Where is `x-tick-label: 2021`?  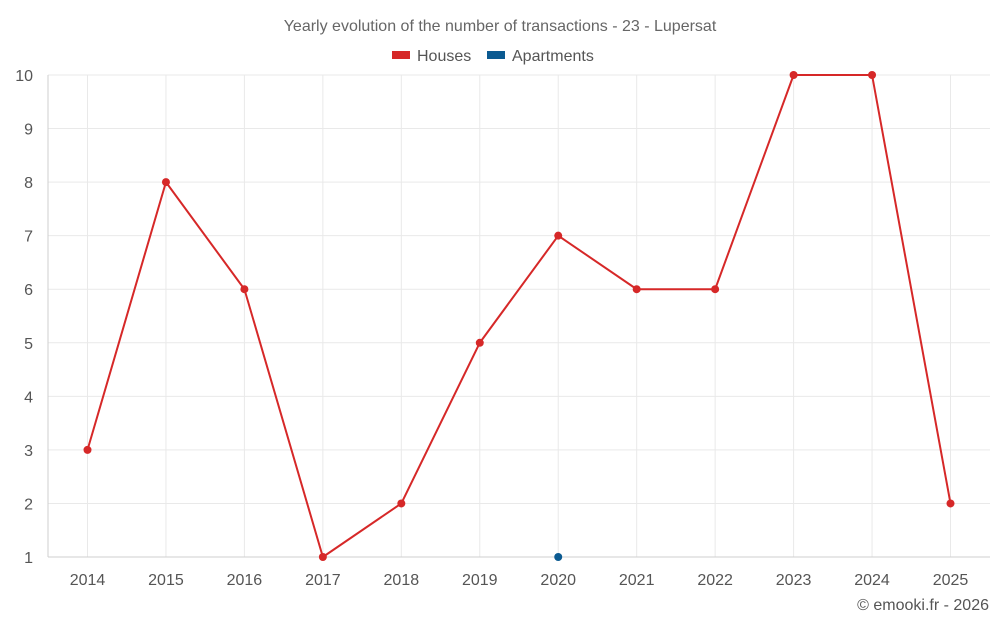 x-tick-label: 2021 is located at coordinates (637, 580).